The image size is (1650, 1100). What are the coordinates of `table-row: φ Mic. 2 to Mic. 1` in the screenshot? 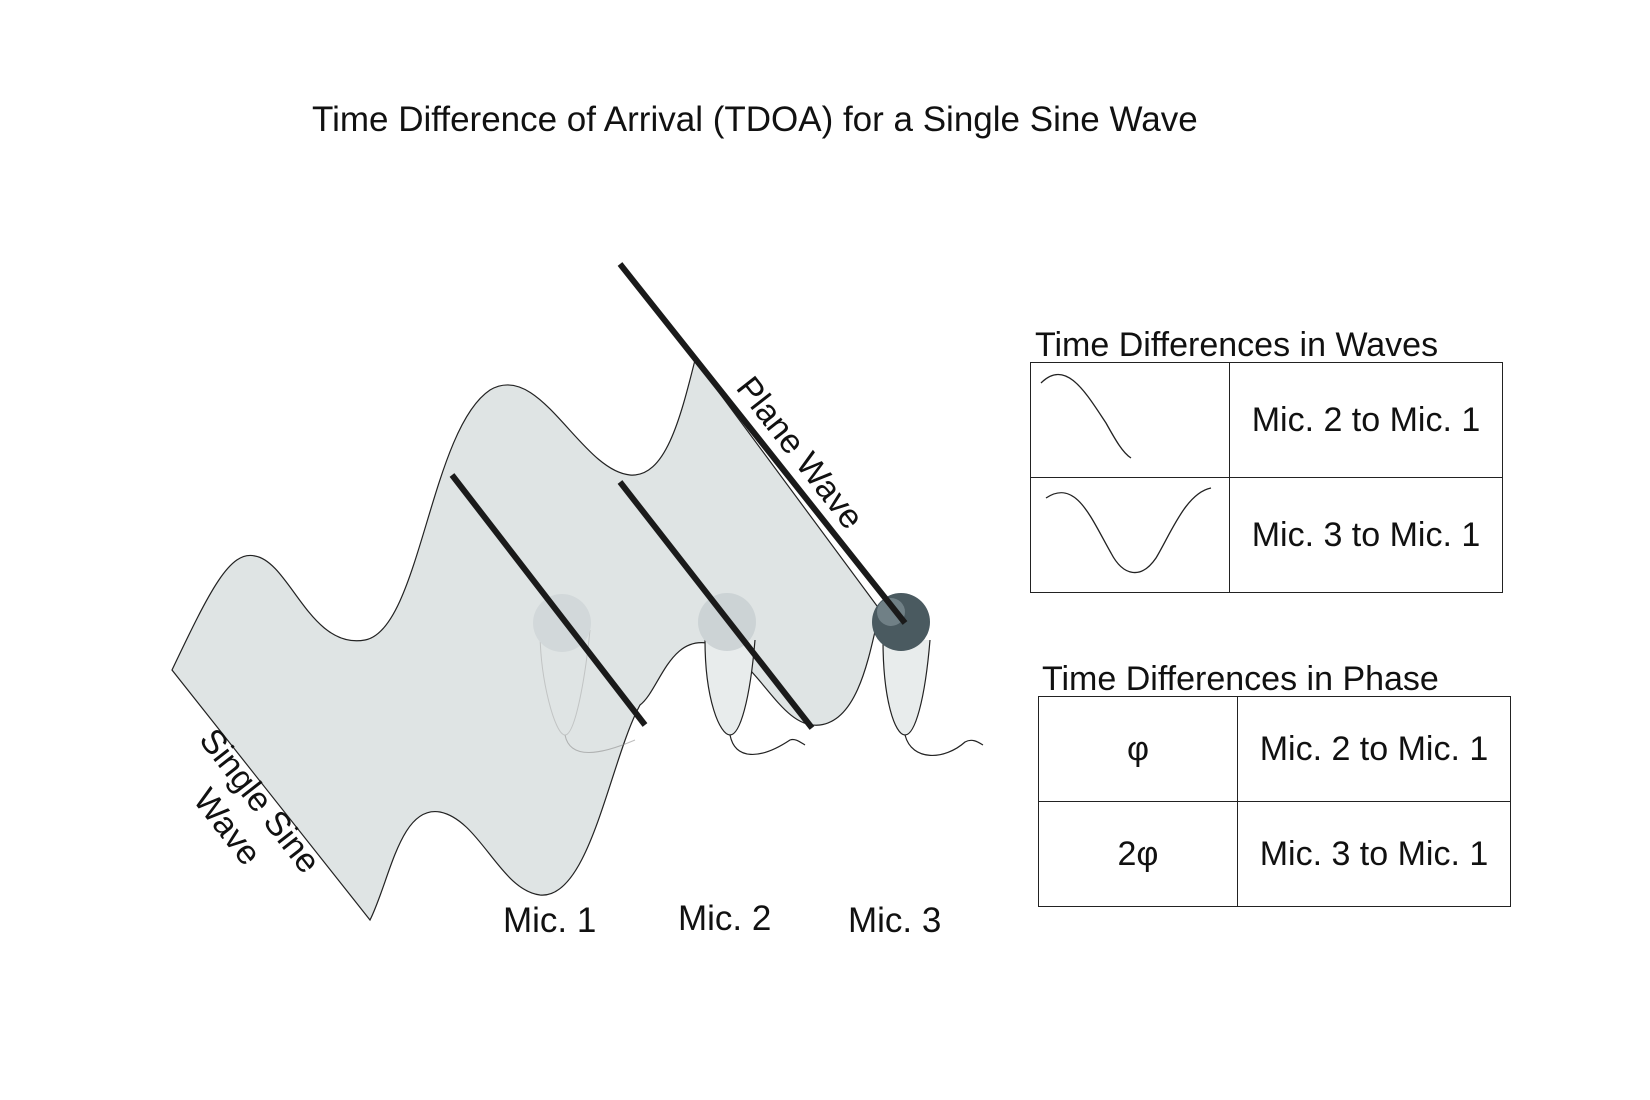 It's located at (1274, 749).